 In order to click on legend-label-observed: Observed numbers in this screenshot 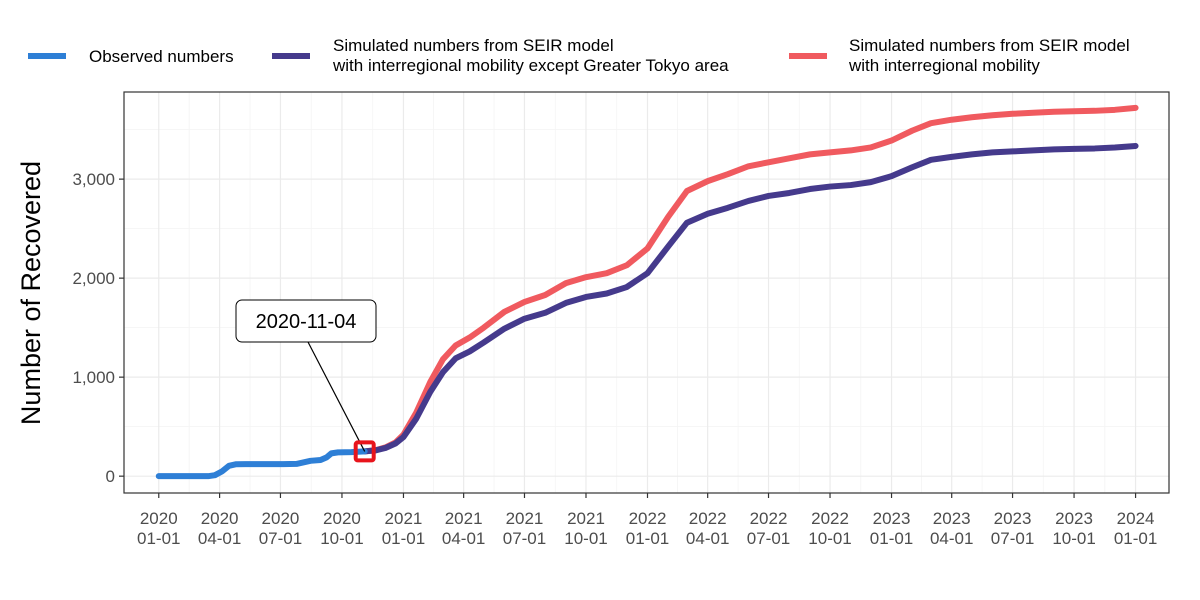, I will do `click(161, 56)`.